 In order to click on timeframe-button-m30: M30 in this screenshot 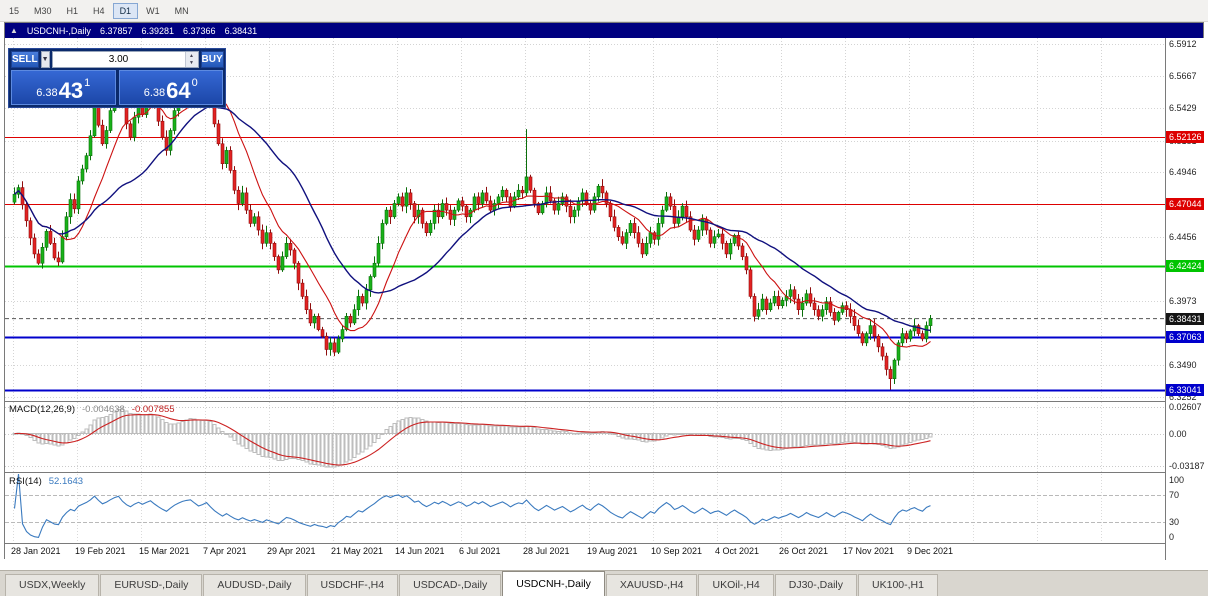, I will do `click(43, 10)`.